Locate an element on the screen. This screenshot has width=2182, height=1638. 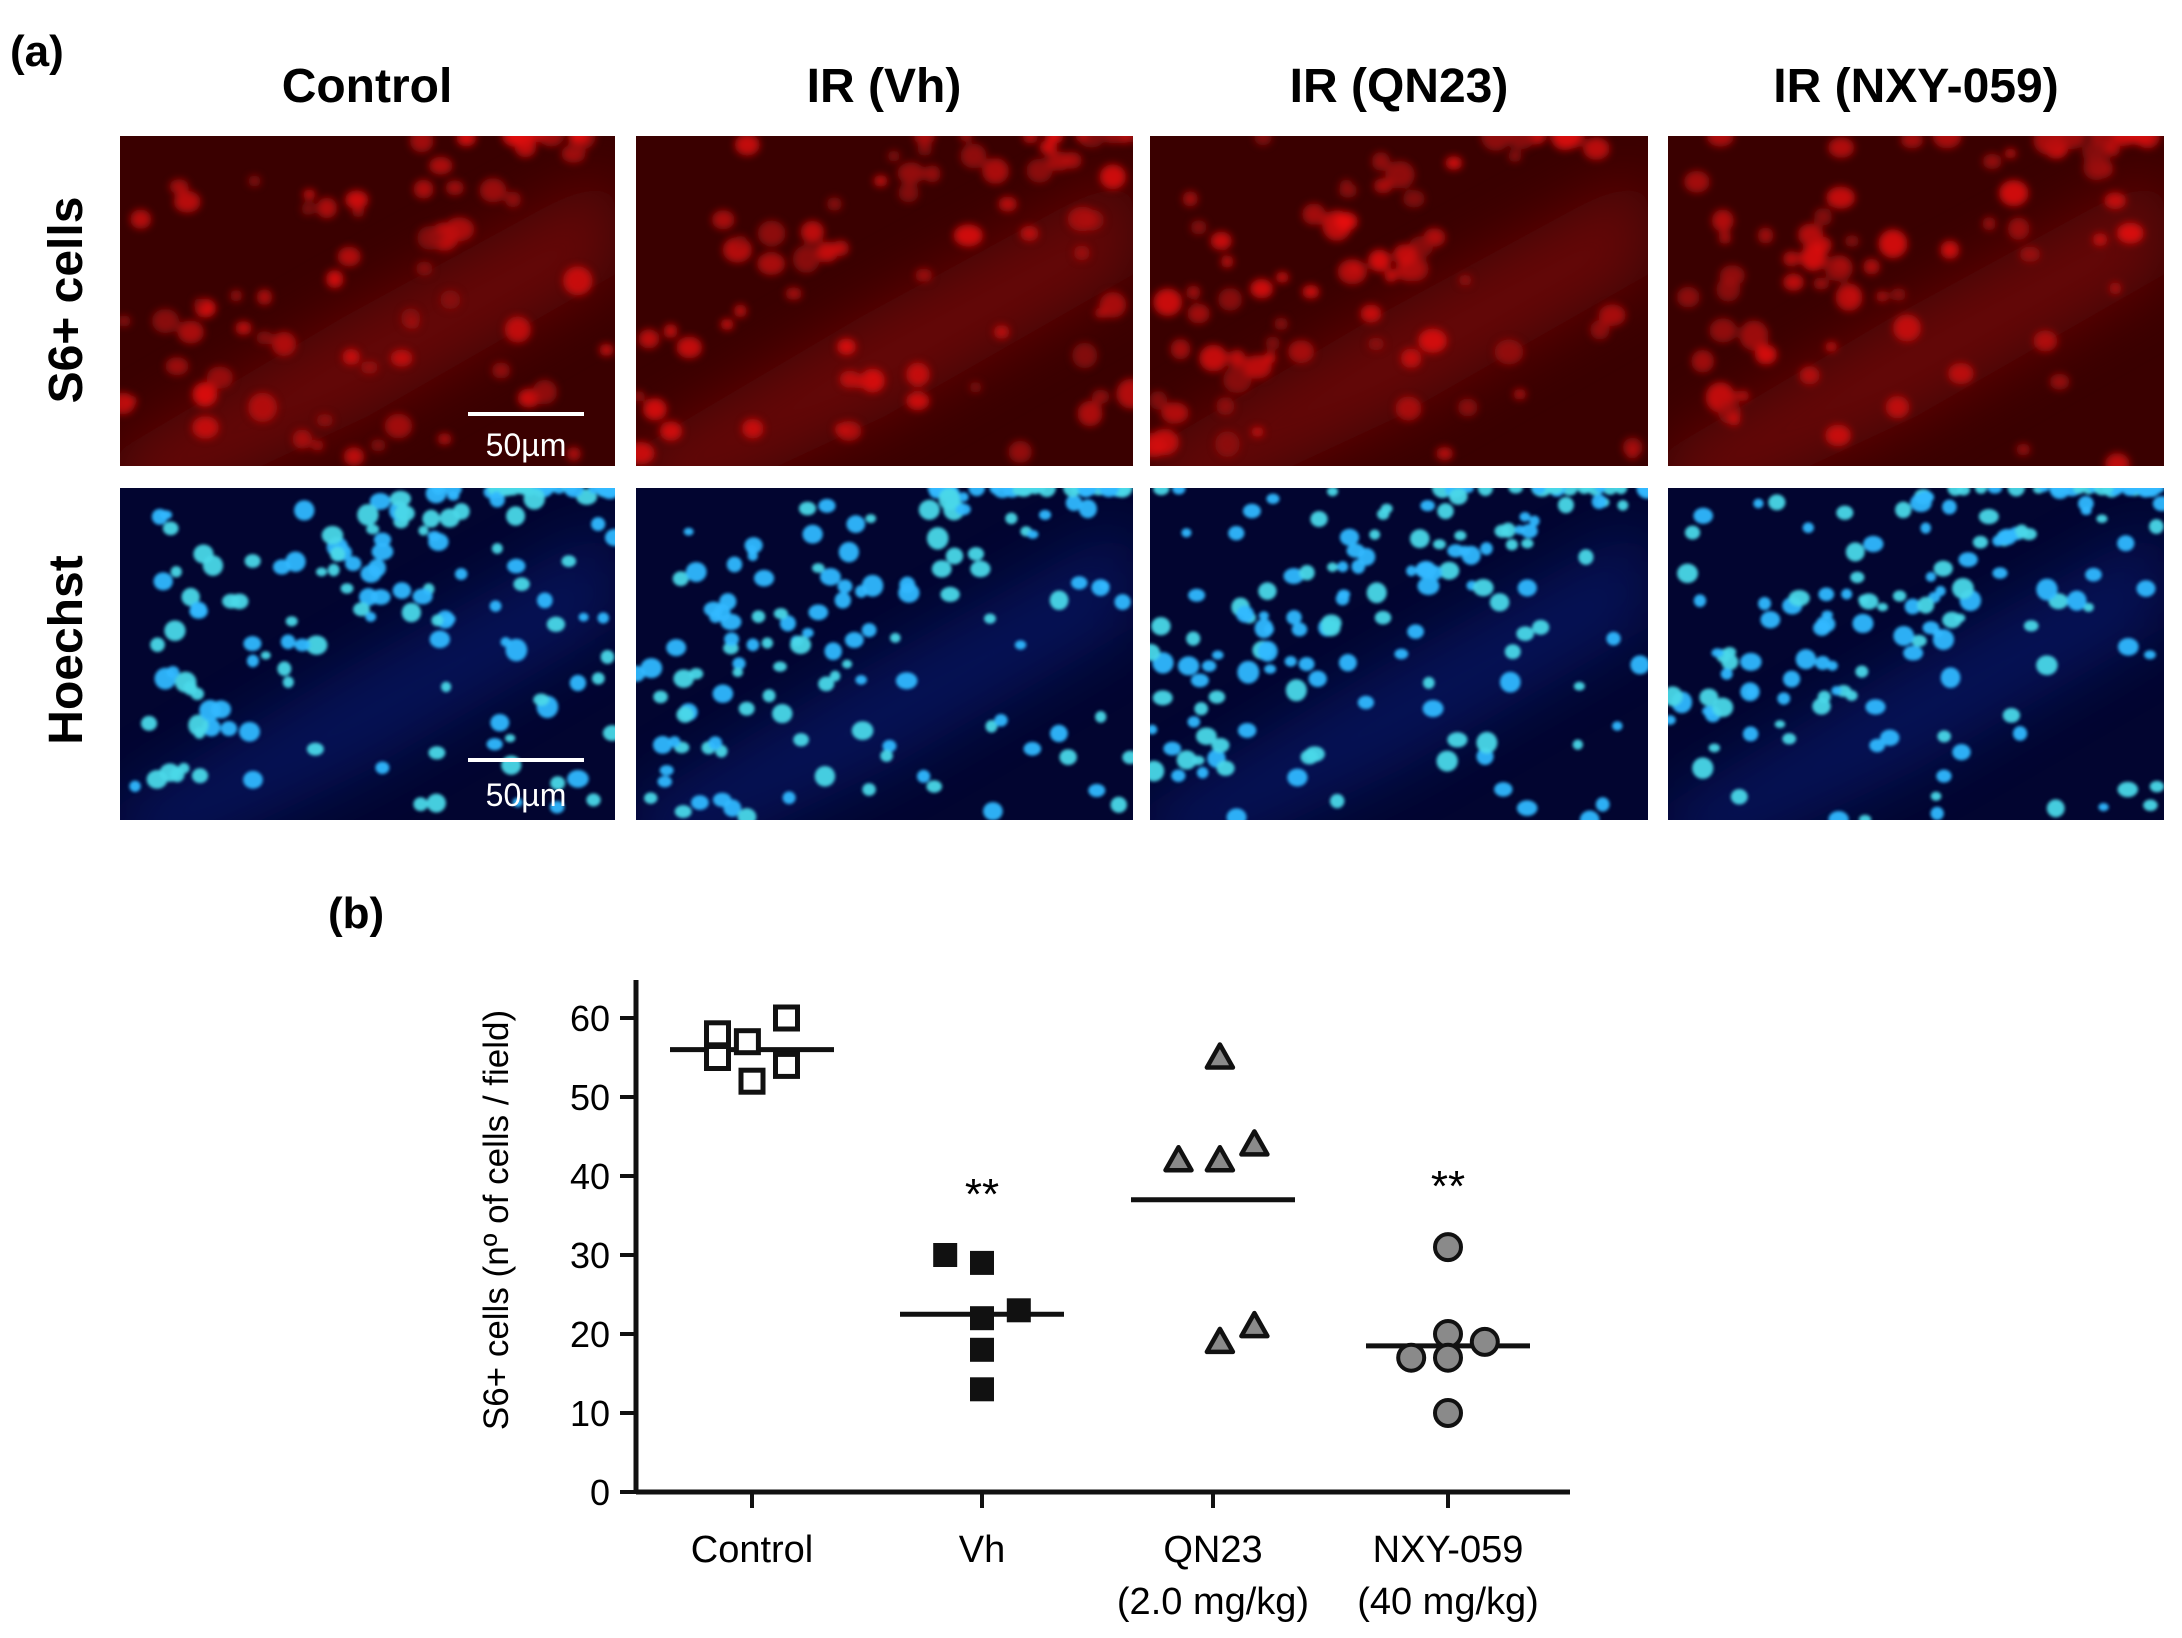
y-tick-label: 0 is located at coordinates (600, 1492).